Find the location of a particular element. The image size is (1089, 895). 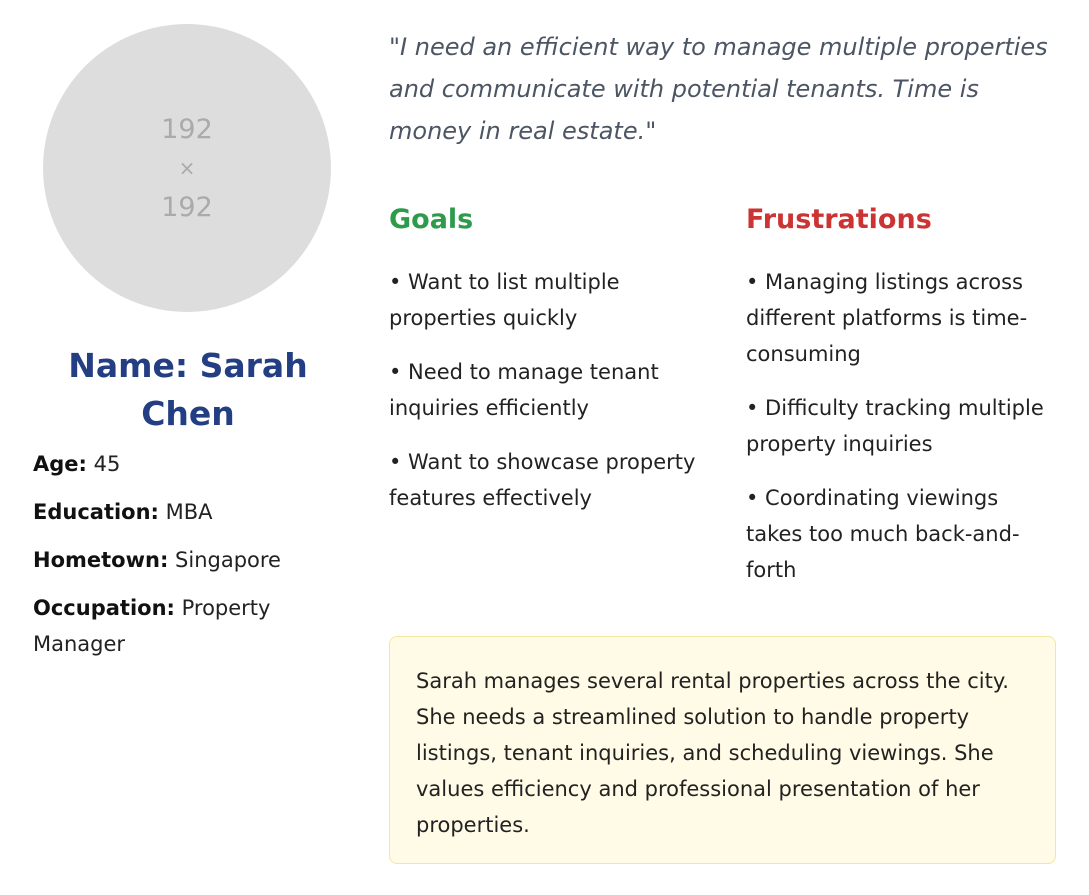

detail-value: 45 is located at coordinates (107, 464).